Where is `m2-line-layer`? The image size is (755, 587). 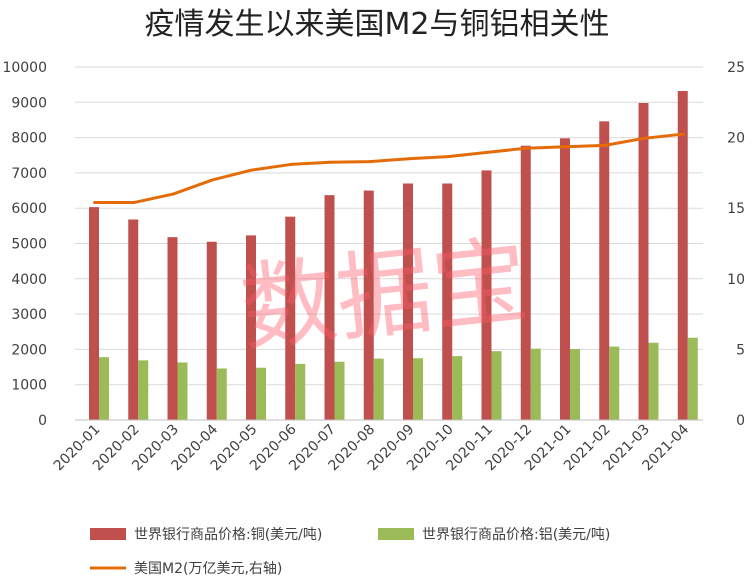 m2-line-layer is located at coordinates (389, 168).